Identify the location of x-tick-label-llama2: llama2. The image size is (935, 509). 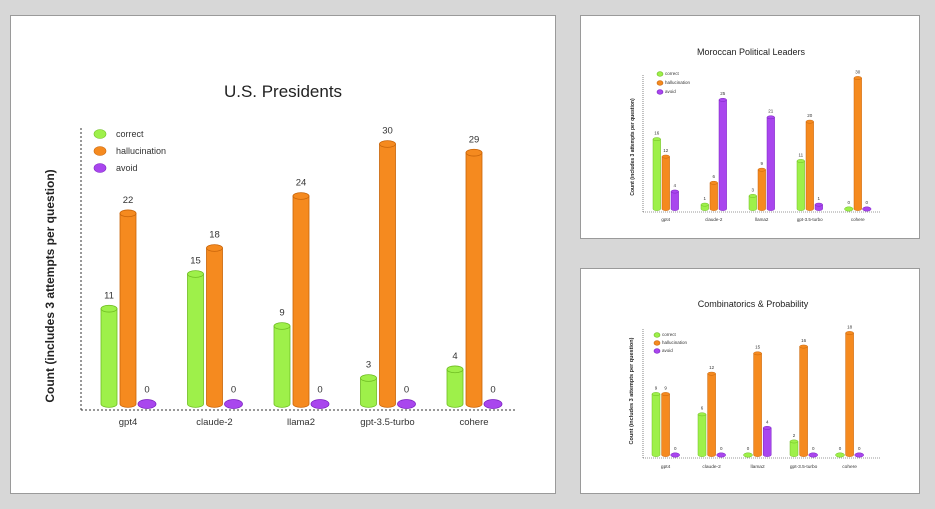
(758, 467).